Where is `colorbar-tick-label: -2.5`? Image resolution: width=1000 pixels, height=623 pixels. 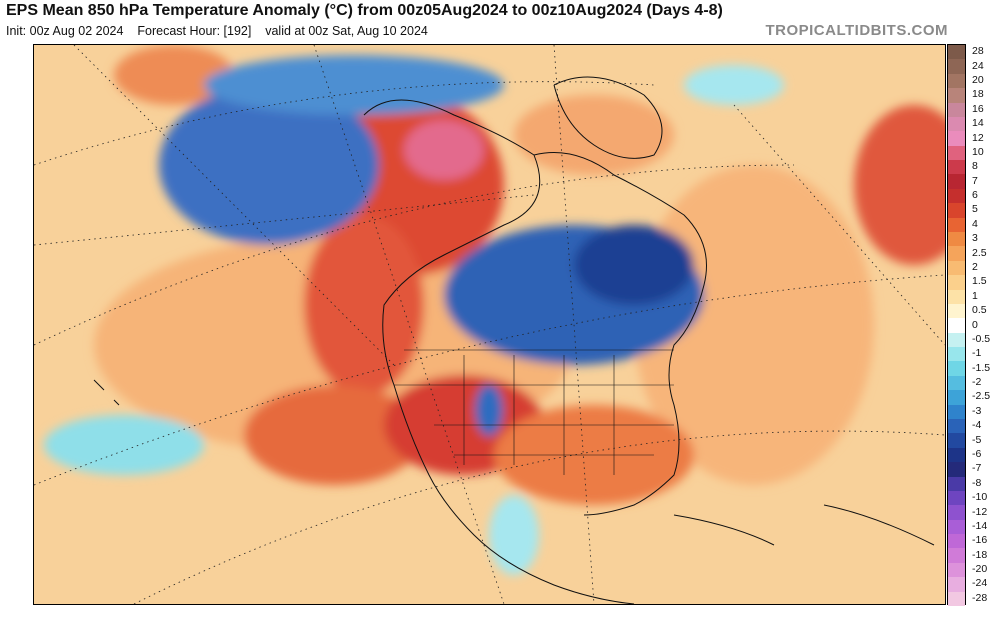 colorbar-tick-label: -2.5 is located at coordinates (981, 396).